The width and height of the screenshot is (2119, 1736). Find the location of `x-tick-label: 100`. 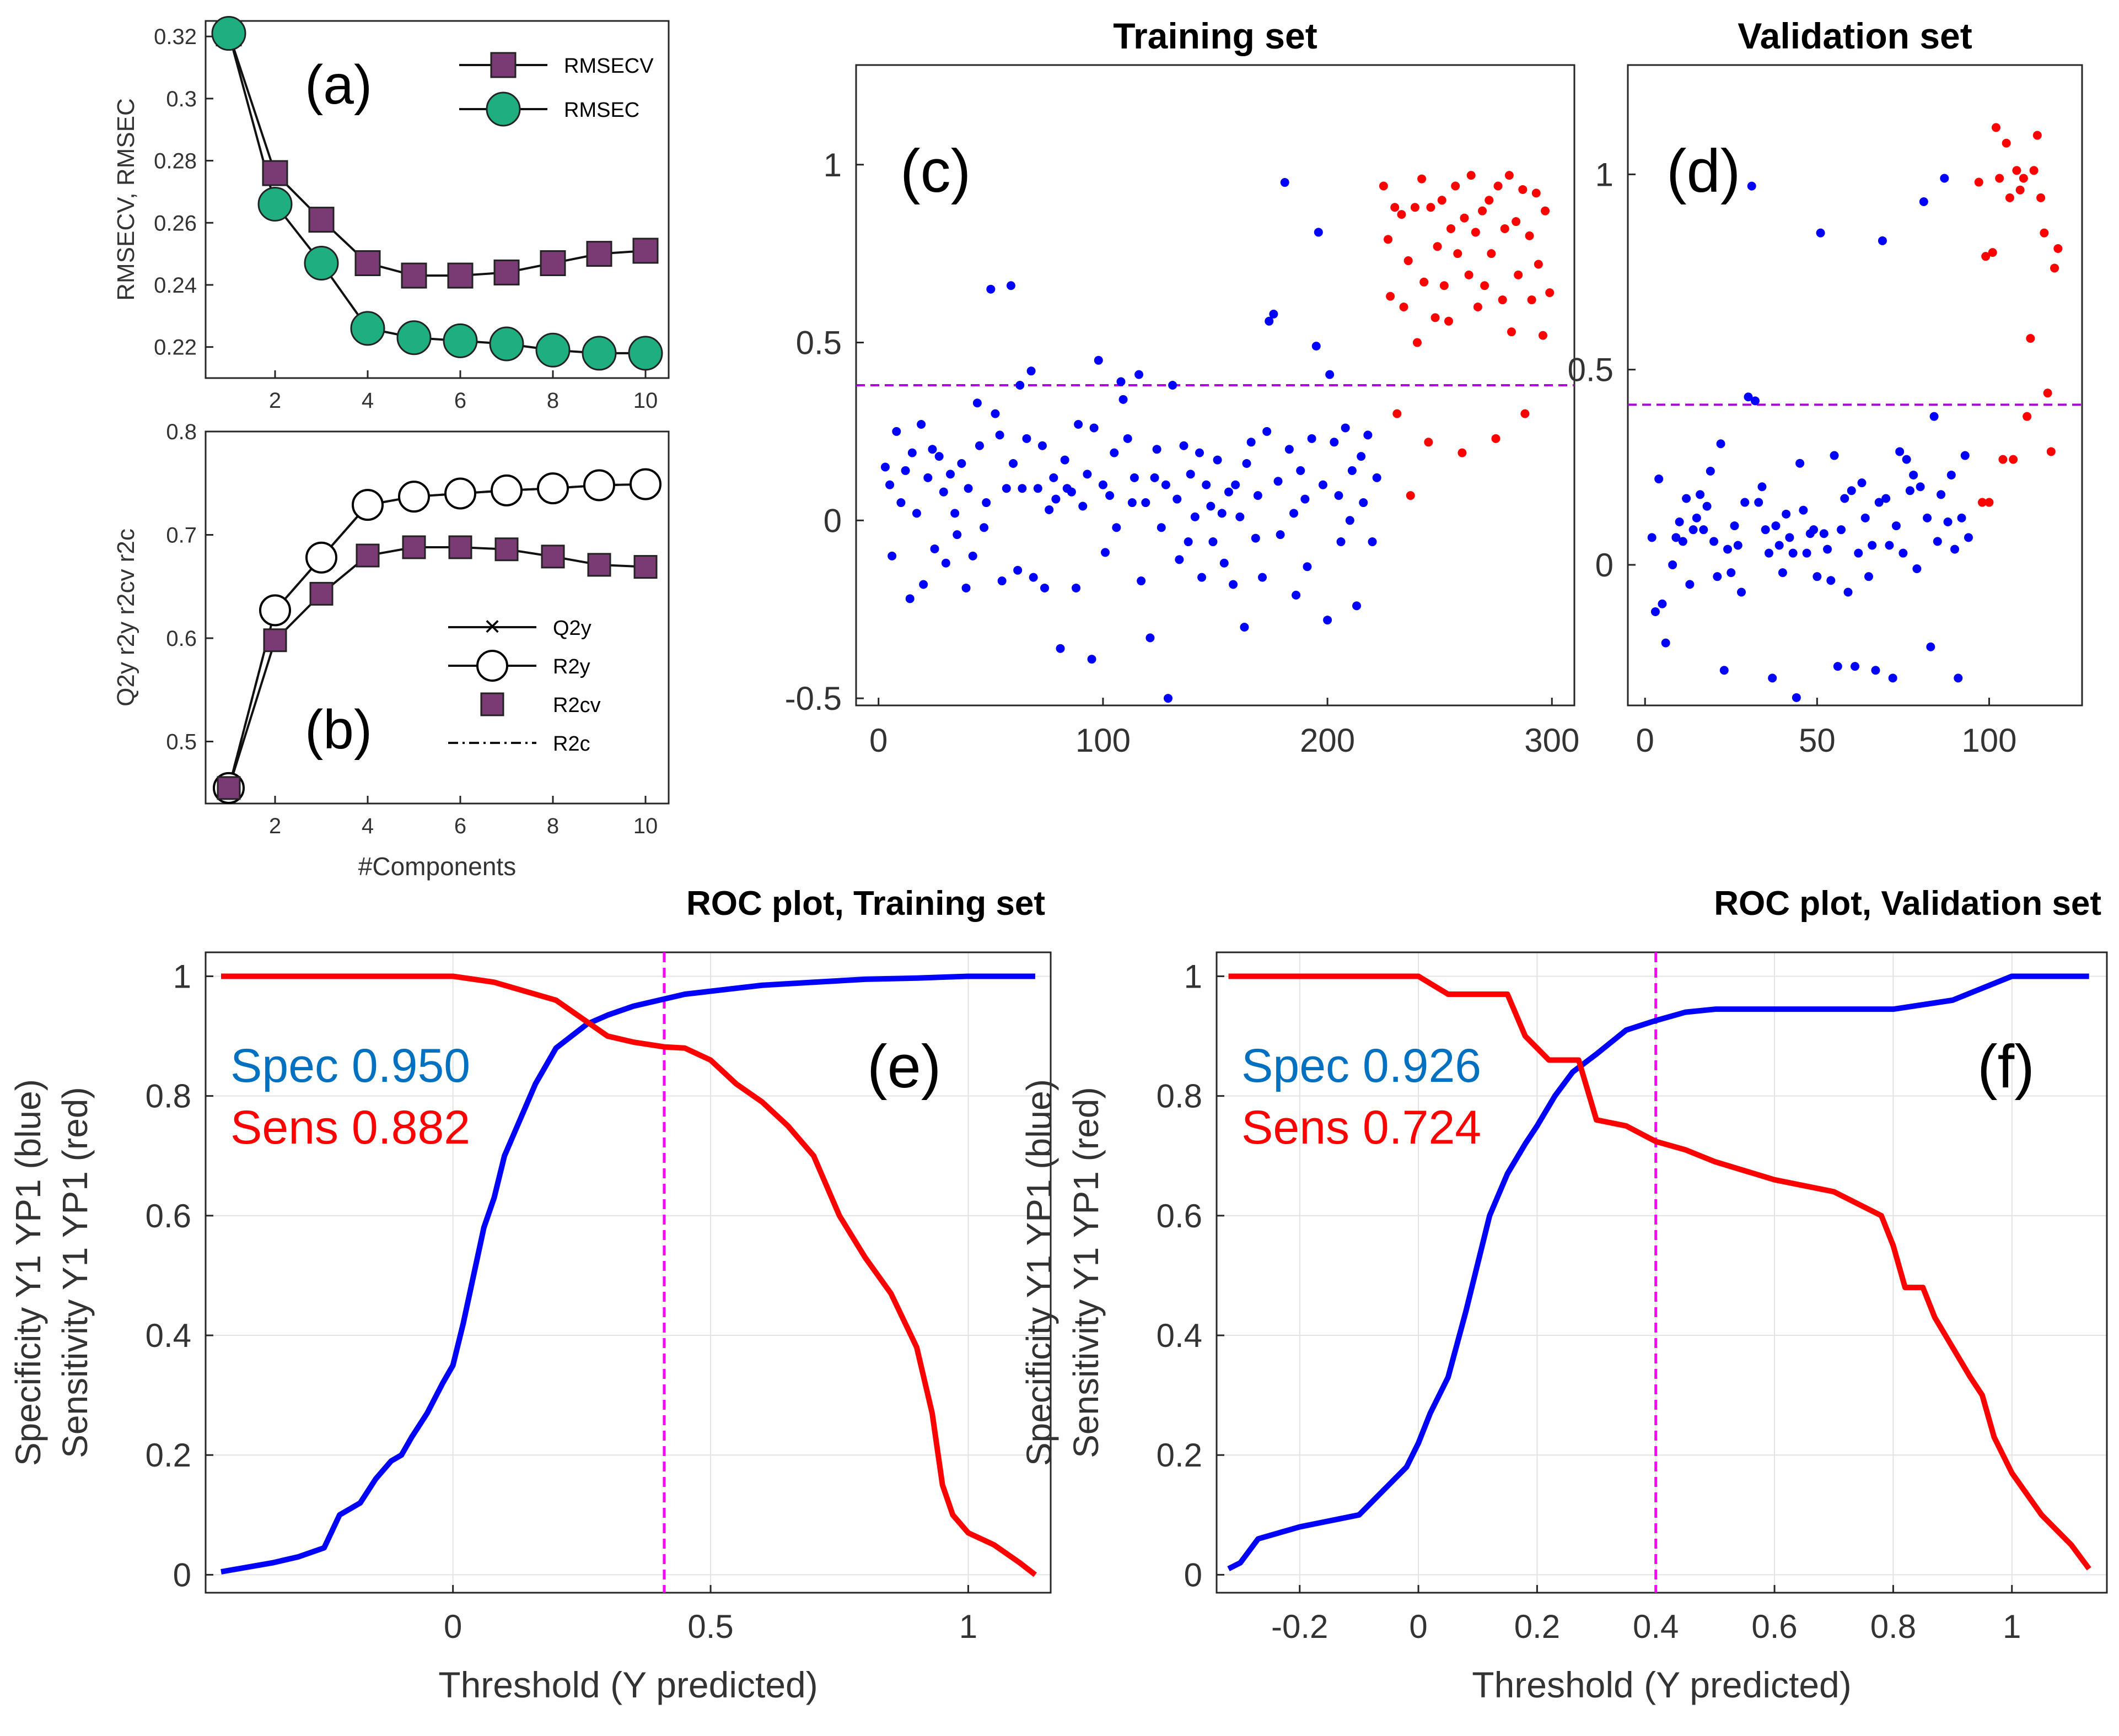

x-tick-label: 100 is located at coordinates (1103, 740).